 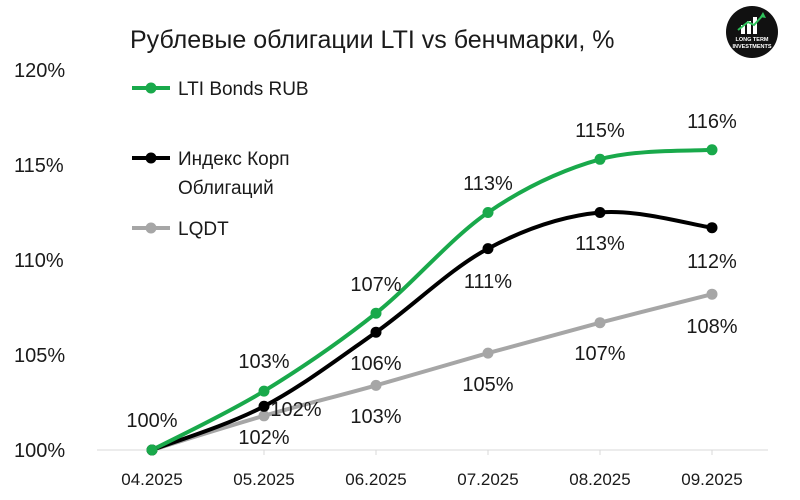 I want to click on y-tick-label: 105%, so click(x=39, y=356).